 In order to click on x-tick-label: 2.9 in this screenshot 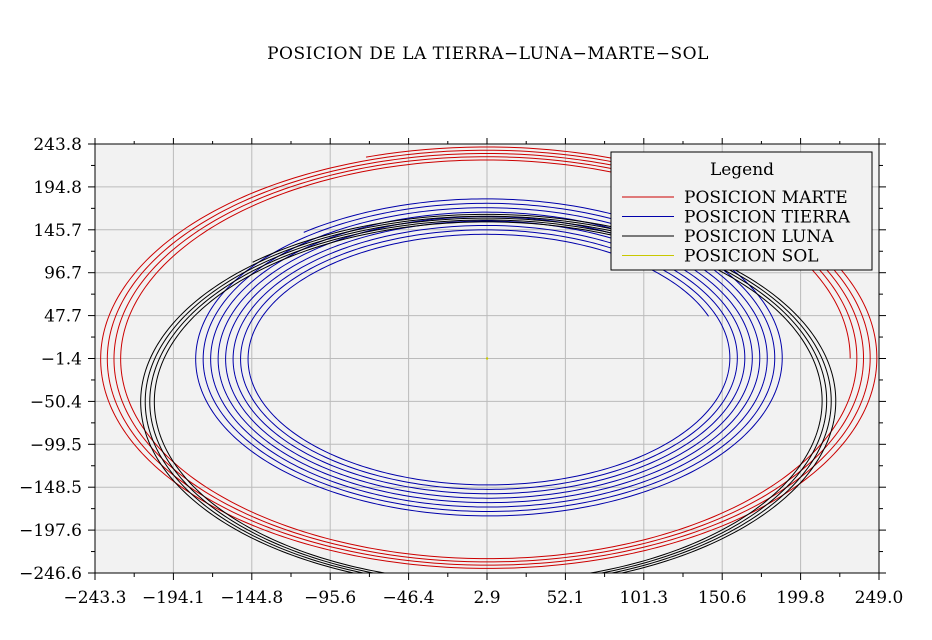, I will do `click(486, 598)`.